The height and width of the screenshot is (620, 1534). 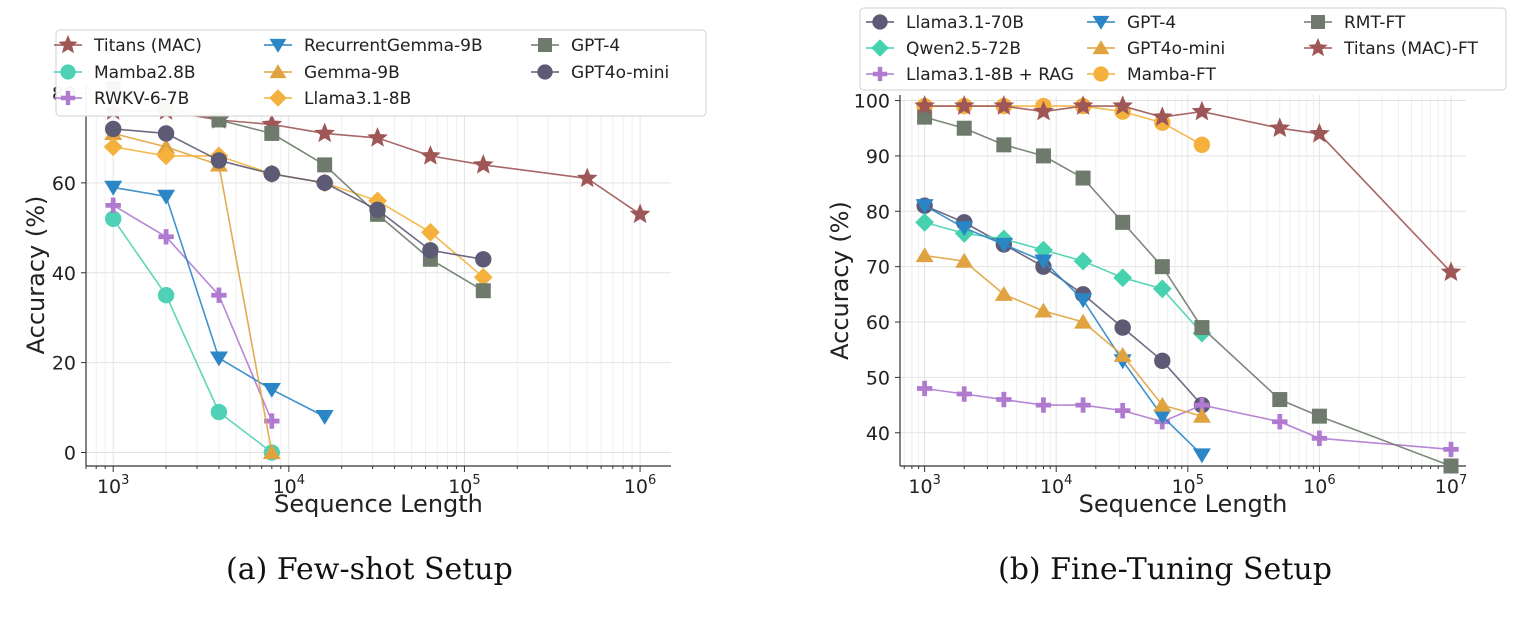 I want to click on legend-item: Llama3.1-8B + RAG, so click(x=970, y=75).